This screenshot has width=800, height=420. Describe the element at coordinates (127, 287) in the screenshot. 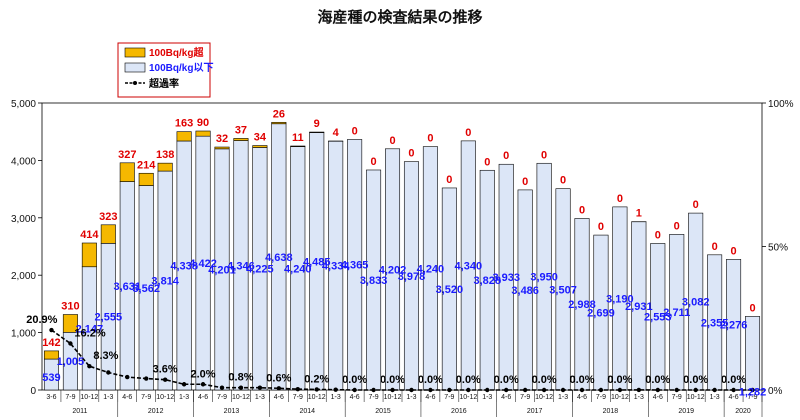

I see `below-value-label: 3,631` at that location.